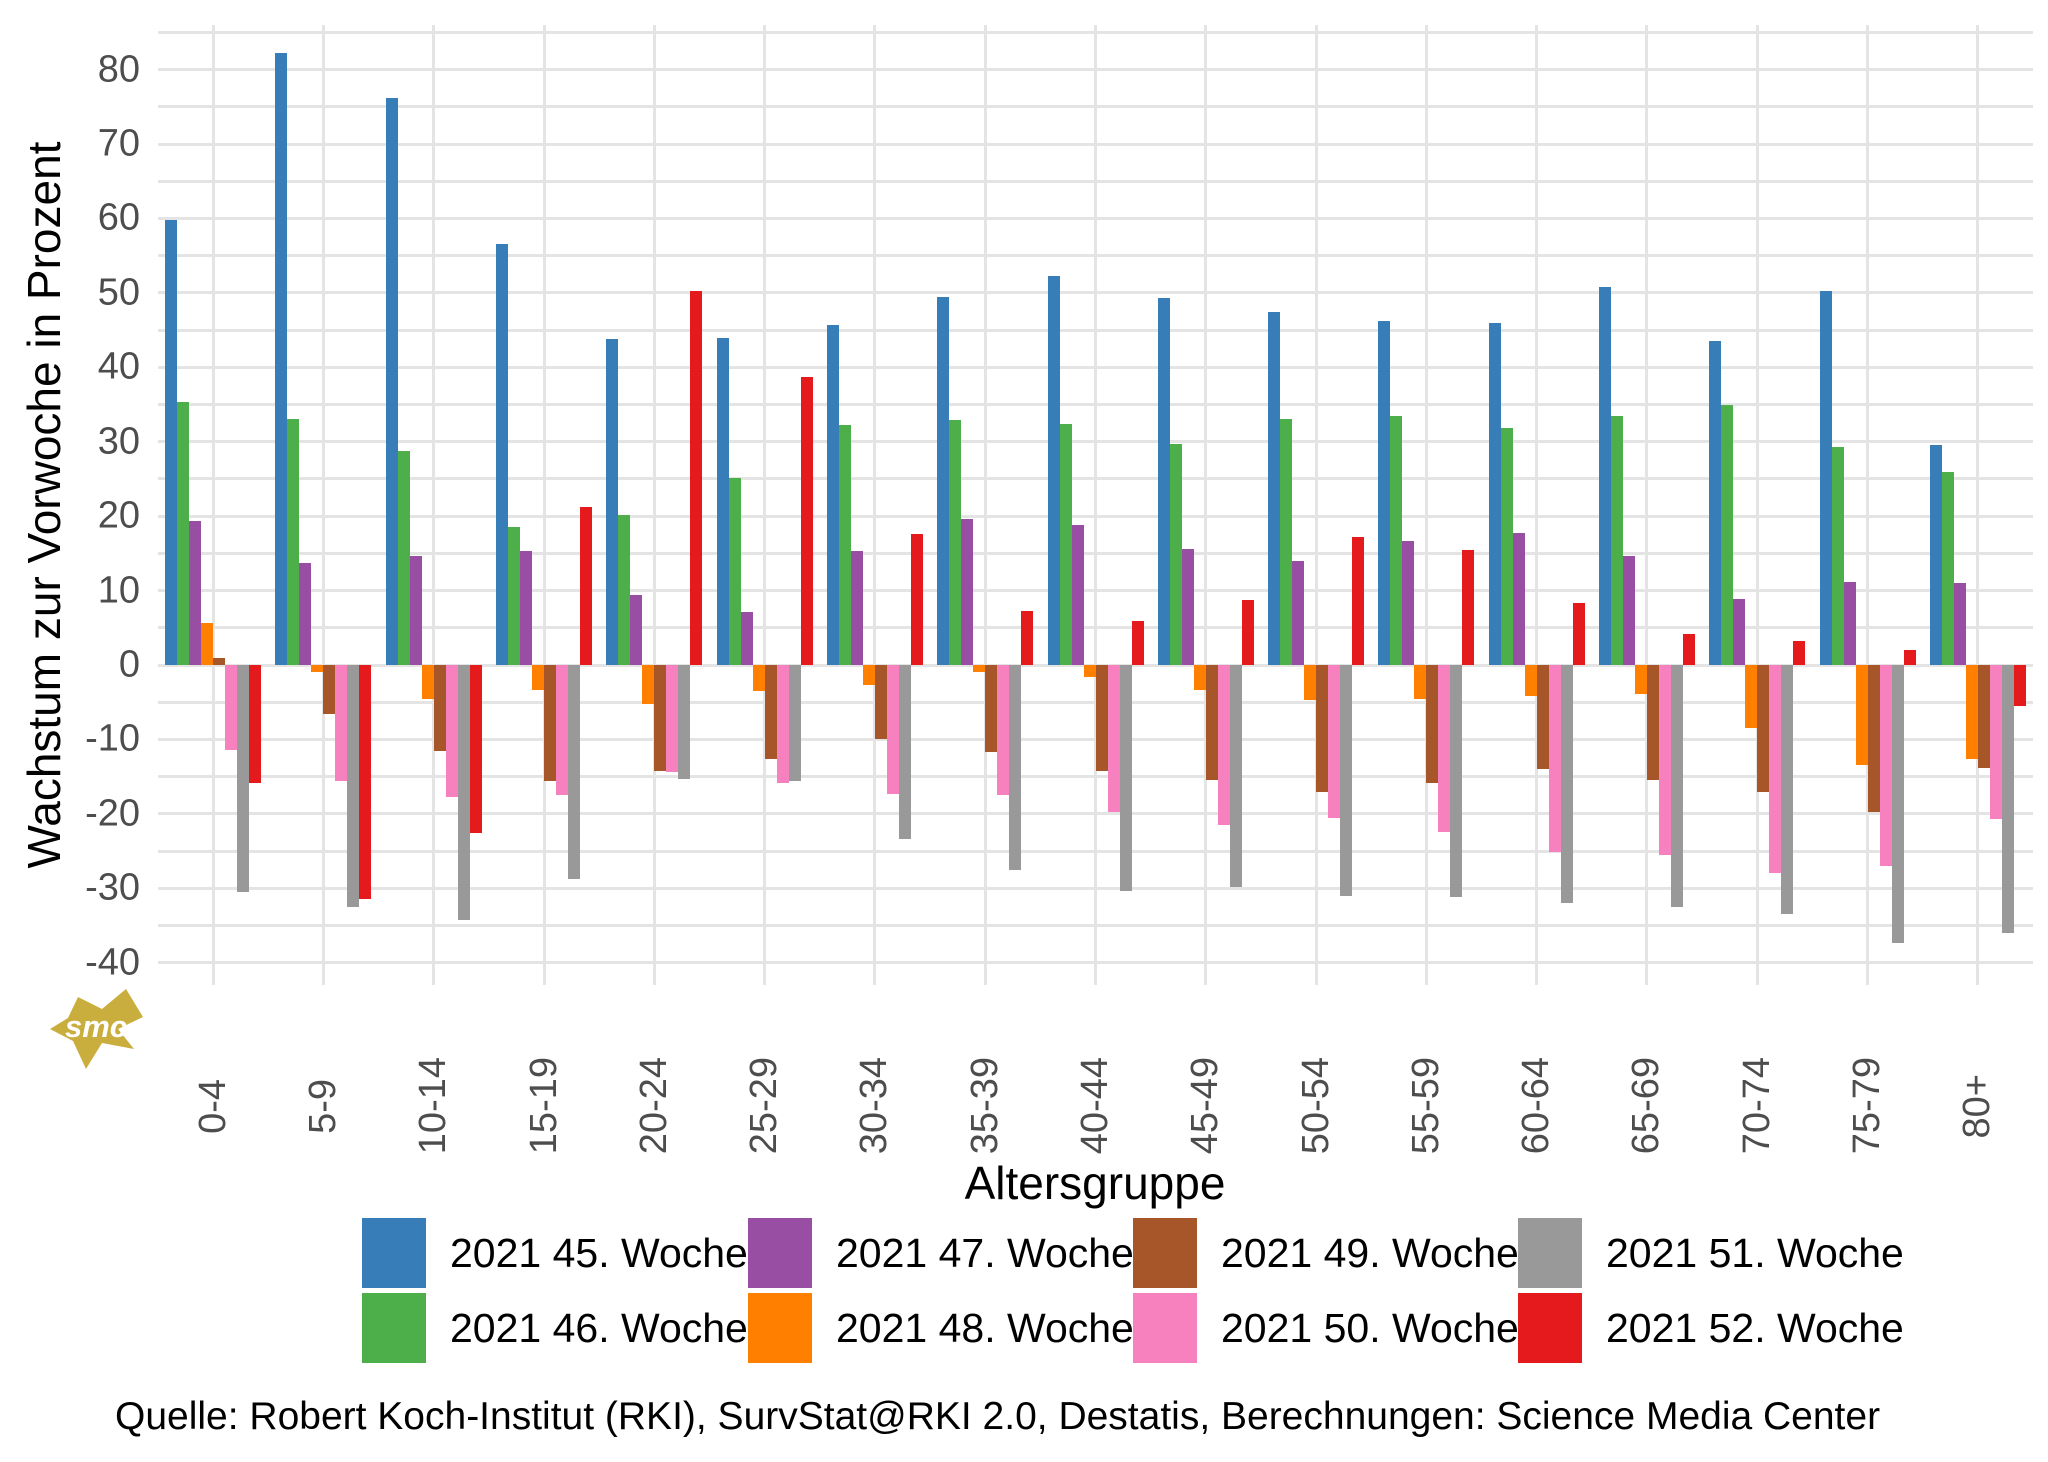 This screenshot has height=1462, width=2048. Describe the element at coordinates (1978, 1106) in the screenshot. I see `x-tick-label: 80+` at that location.